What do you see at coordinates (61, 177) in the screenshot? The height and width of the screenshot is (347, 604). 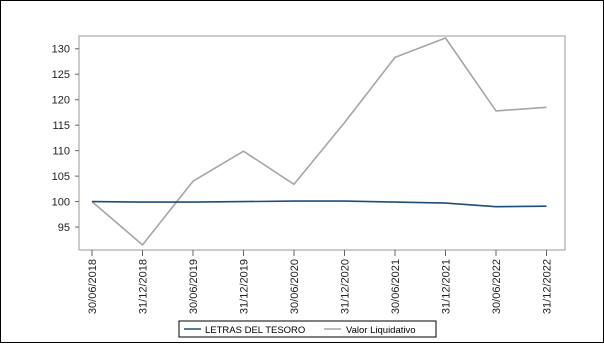 I see `y-tick-label: 105` at bounding box center [61, 177].